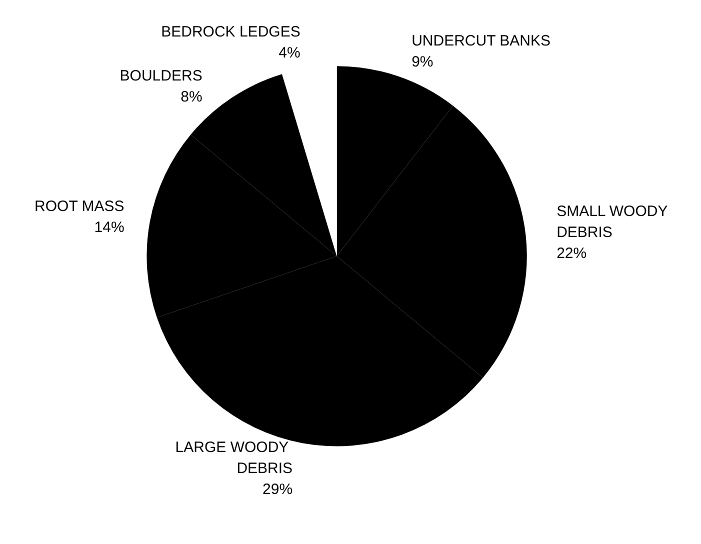  I want to click on slice-label: BEDROCK LEDGES, so click(230, 31).